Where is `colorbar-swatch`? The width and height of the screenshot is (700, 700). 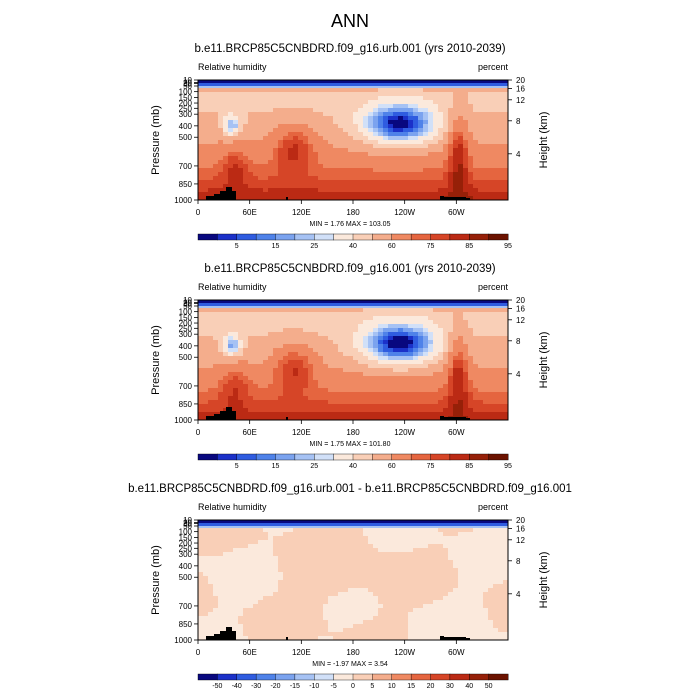
colorbar-swatch is located at coordinates (382, 457).